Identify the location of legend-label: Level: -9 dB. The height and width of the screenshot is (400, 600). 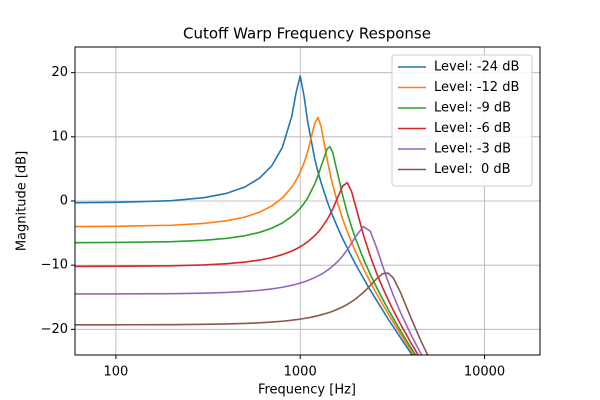
(472, 108).